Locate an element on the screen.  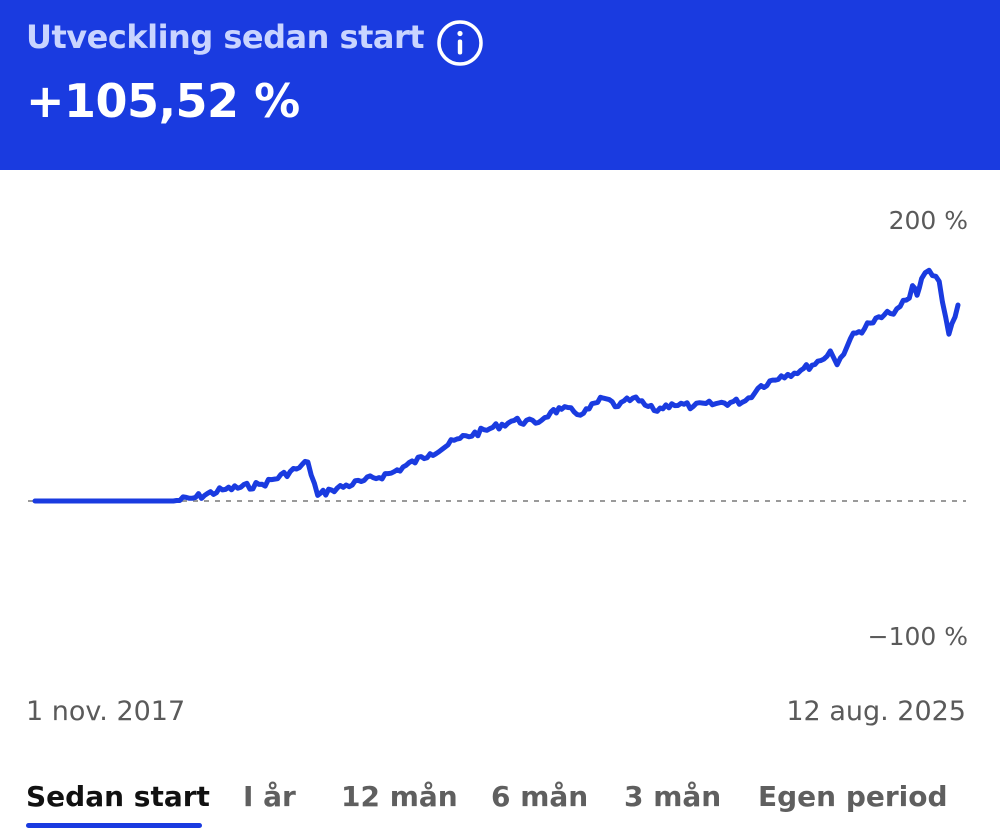
tab-i-ar: I år is located at coordinates (269, 796).